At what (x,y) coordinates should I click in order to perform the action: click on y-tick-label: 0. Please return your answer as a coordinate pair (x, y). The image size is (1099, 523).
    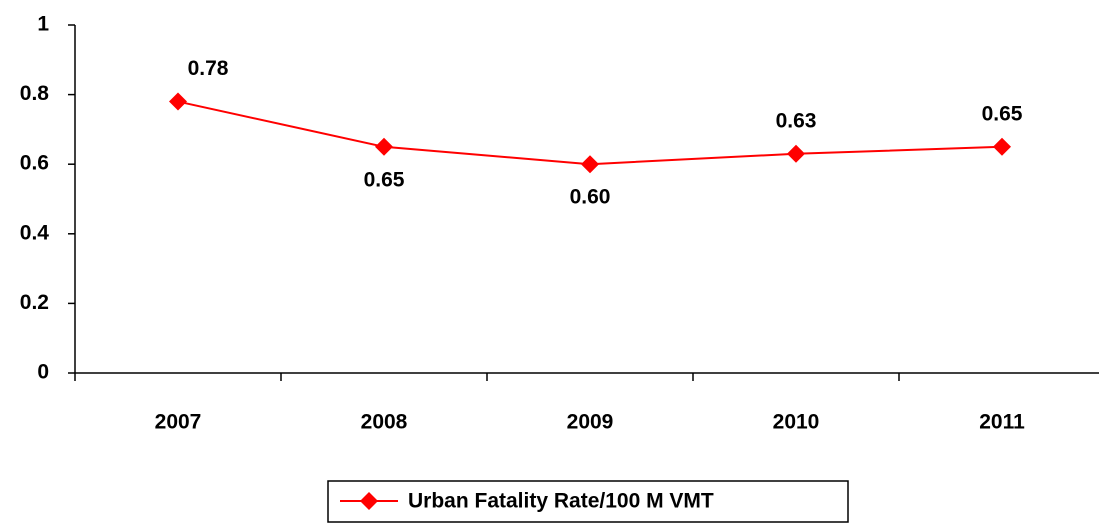
    Looking at the image, I should click on (43, 372).